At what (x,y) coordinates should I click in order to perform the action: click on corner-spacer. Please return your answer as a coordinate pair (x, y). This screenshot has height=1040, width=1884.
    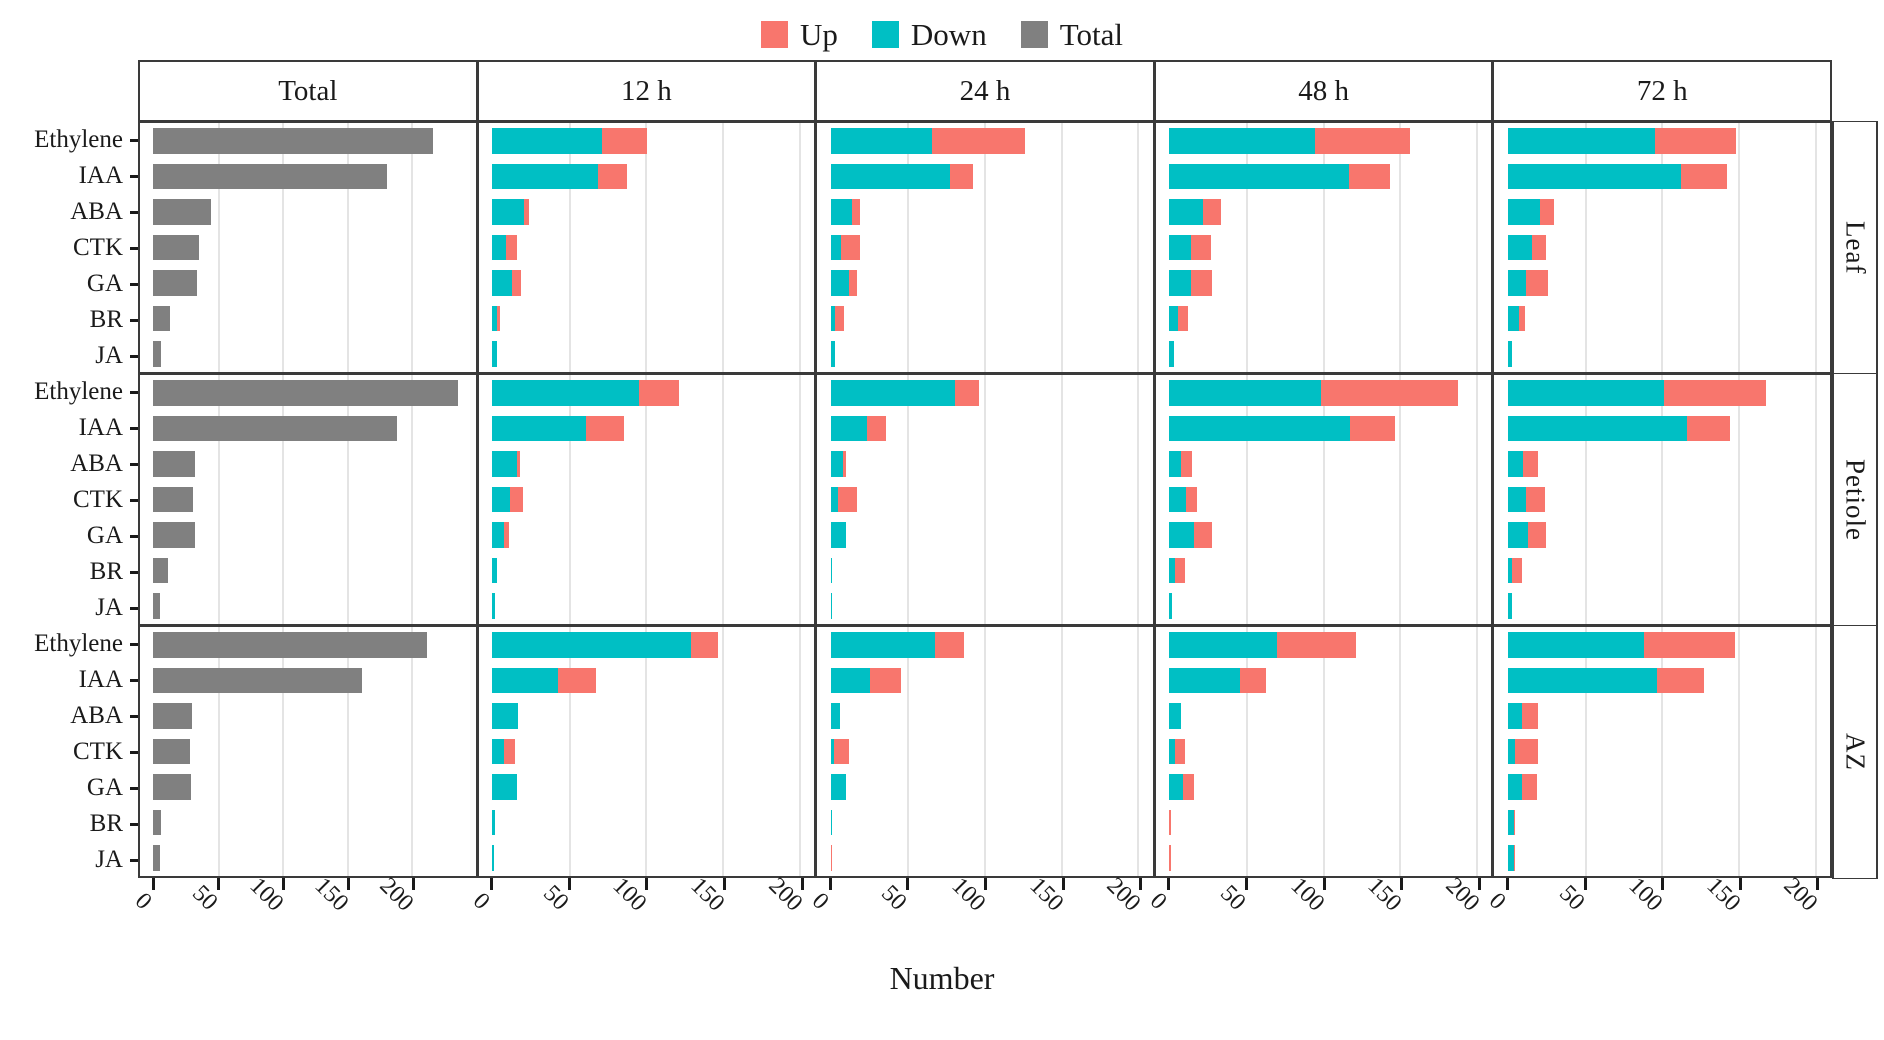
    Looking at the image, I should click on (1855, 91).